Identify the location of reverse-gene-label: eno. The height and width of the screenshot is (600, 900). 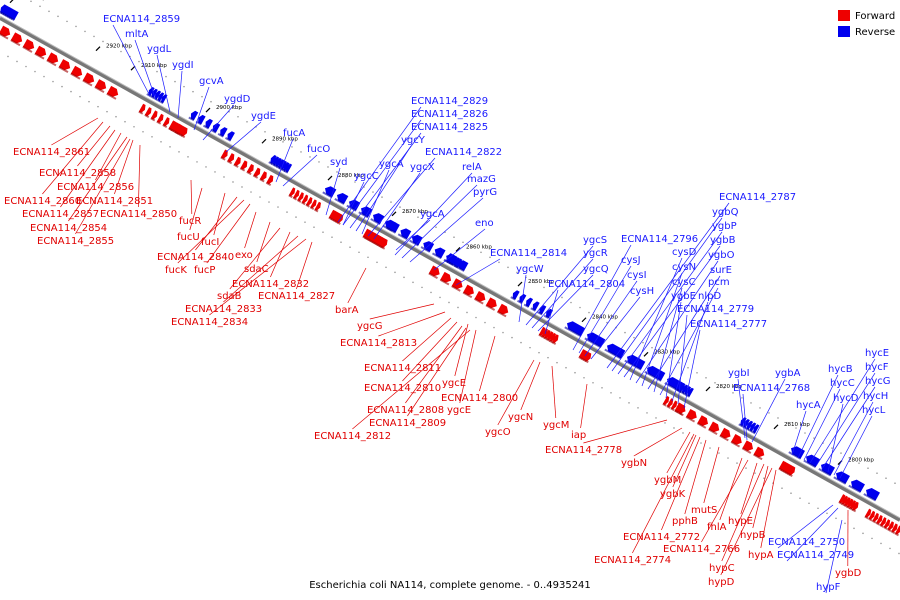
(484, 223).